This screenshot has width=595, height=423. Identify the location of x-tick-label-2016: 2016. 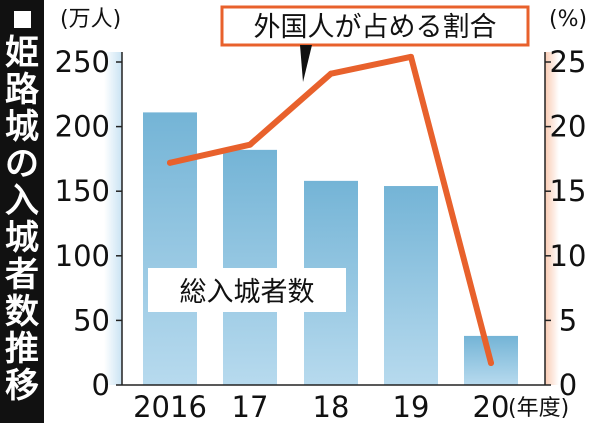
(170, 406).